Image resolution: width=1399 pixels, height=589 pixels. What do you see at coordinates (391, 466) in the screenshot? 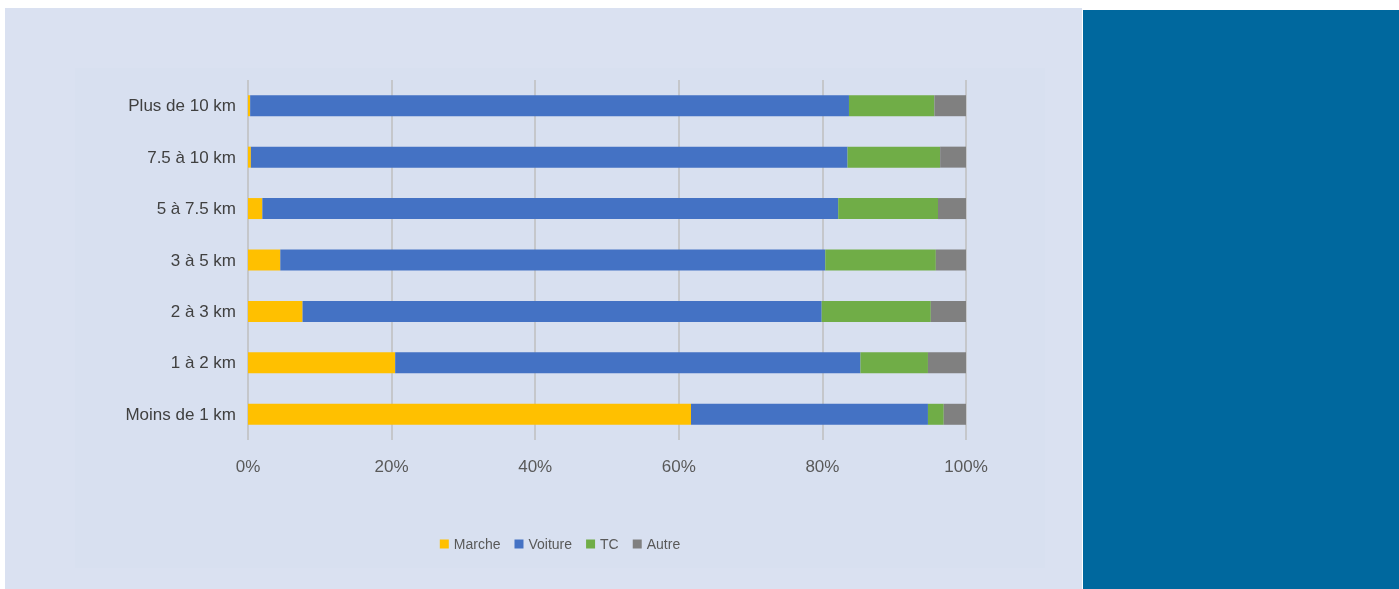
I see `x-tick-label: 20%` at bounding box center [391, 466].